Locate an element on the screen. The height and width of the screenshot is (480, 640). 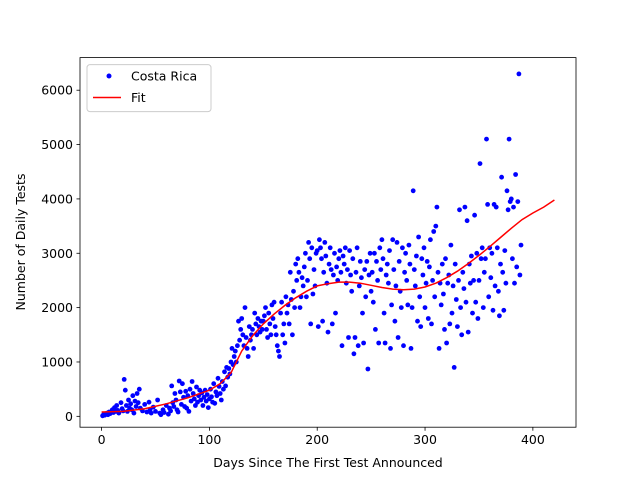
y-tick-label: 1000 is located at coordinates (57, 361).